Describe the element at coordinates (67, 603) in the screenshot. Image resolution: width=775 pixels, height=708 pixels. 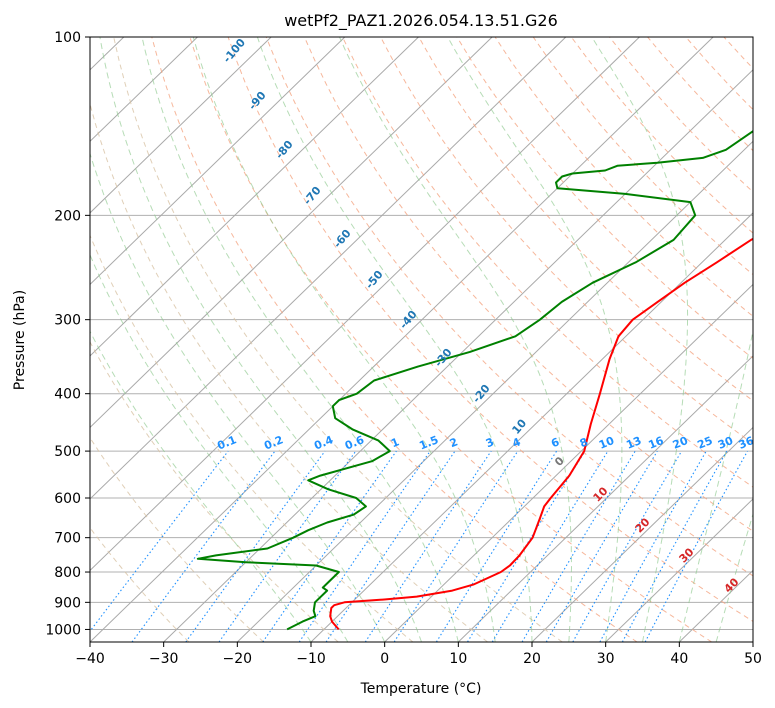
I see `y-tick-label: 900` at that location.